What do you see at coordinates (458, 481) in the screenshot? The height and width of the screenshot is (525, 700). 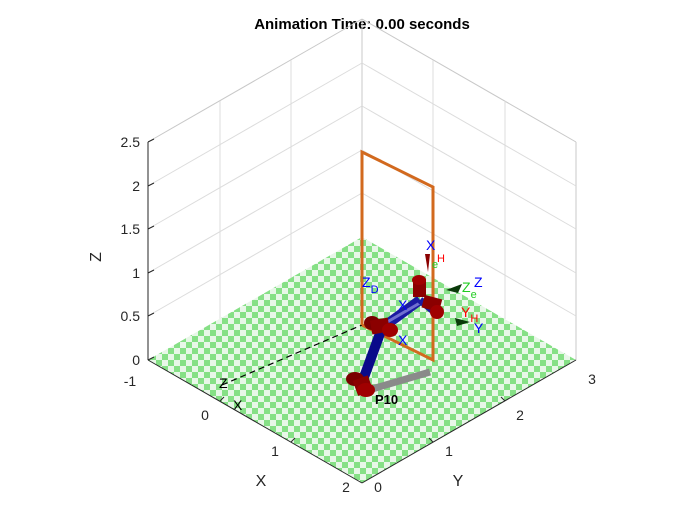 I see `y-axis-label: Y` at bounding box center [458, 481].